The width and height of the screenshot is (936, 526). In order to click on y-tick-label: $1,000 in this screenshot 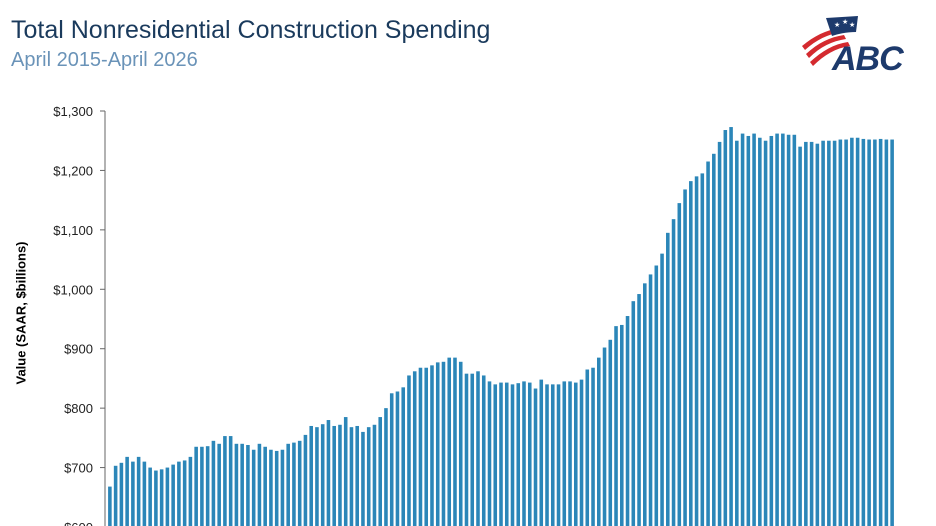, I will do `click(73, 289)`.